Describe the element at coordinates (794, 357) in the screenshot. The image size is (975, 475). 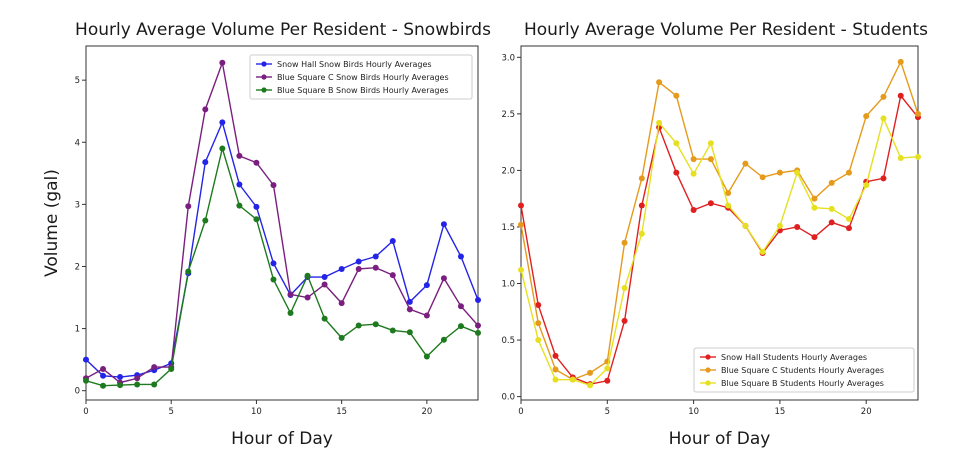
I see `legend-label: Snow Hall Students Hourly Averages` at that location.